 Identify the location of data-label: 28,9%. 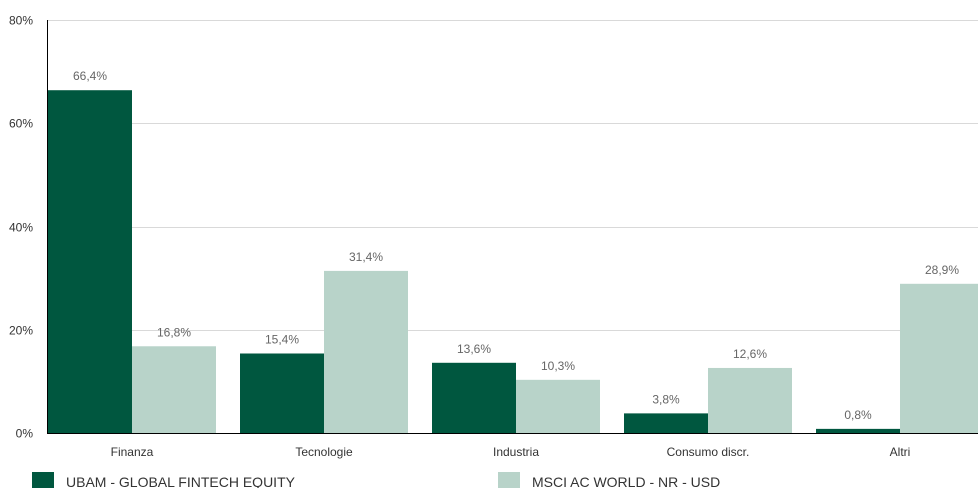
(942, 270).